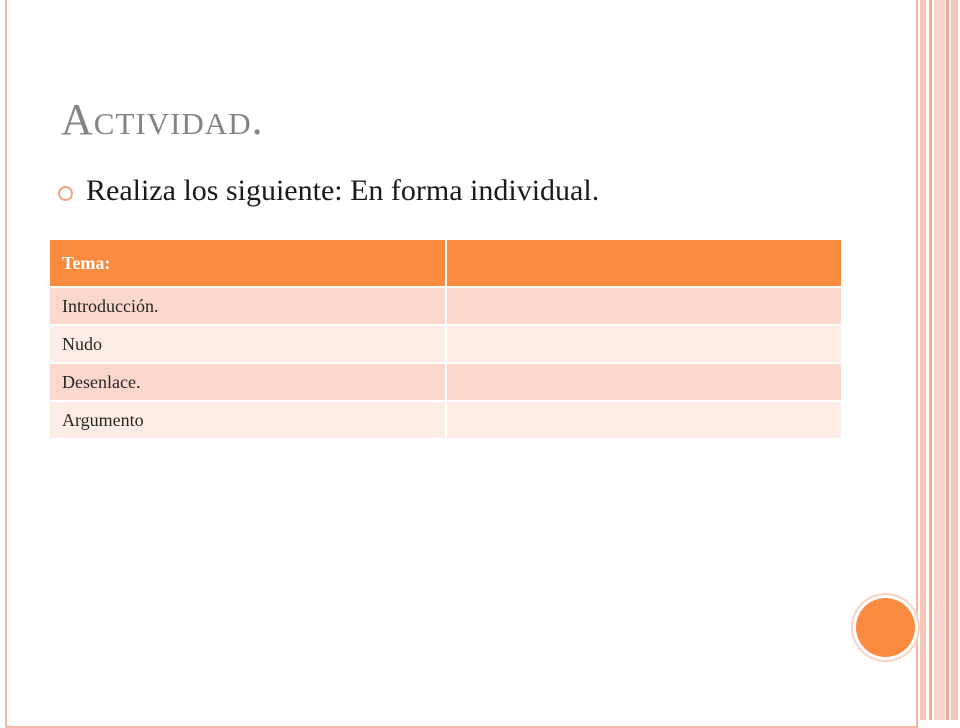  Describe the element at coordinates (247, 420) in the screenshot. I see `row-label-cell: Argumento` at that location.